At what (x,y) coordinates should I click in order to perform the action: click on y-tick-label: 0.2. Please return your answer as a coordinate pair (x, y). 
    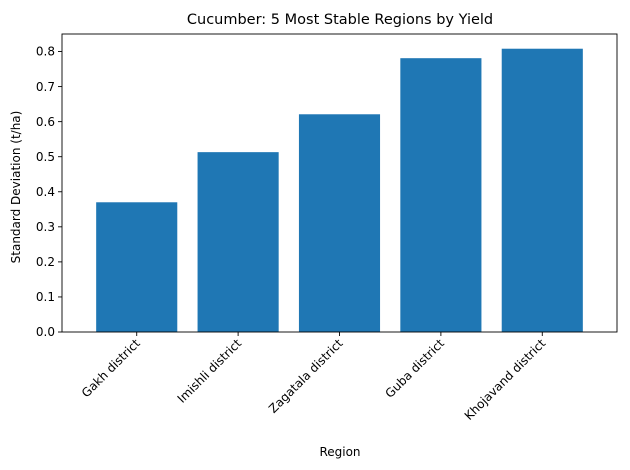
    Looking at the image, I should click on (45, 262).